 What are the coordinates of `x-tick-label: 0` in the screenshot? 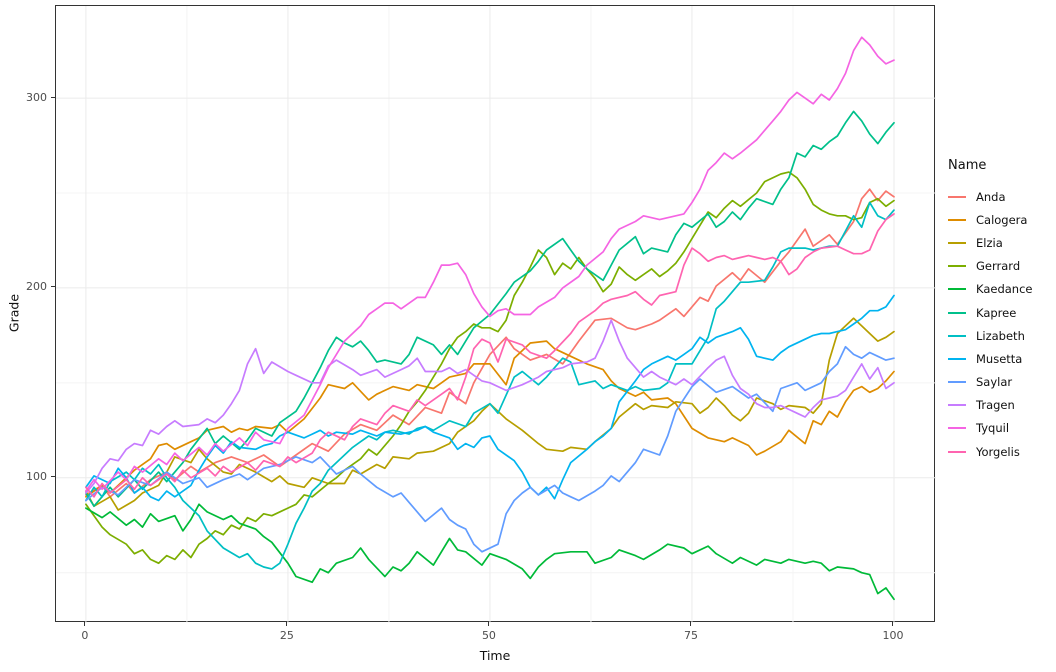 It's located at (85, 635).